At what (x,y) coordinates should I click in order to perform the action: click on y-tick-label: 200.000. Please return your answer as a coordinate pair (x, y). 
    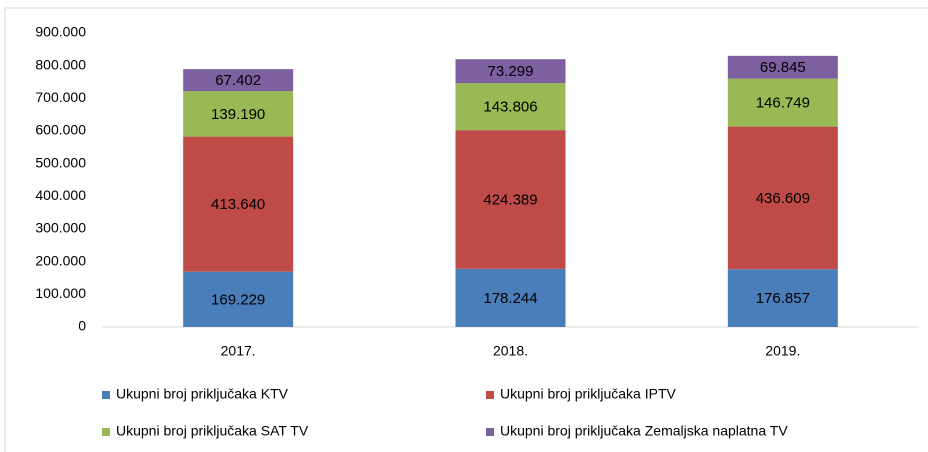
    Looking at the image, I should click on (60, 260).